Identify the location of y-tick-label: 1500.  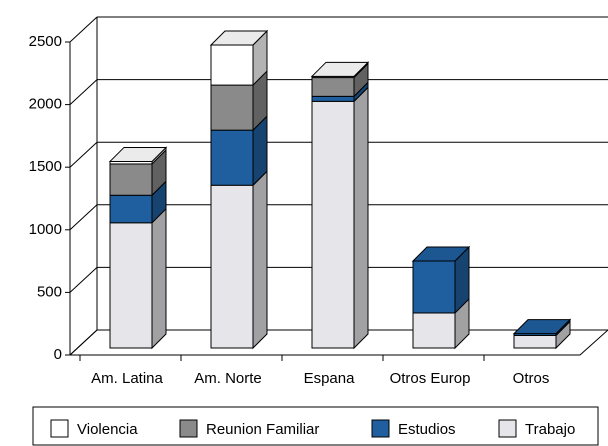
(45, 166).